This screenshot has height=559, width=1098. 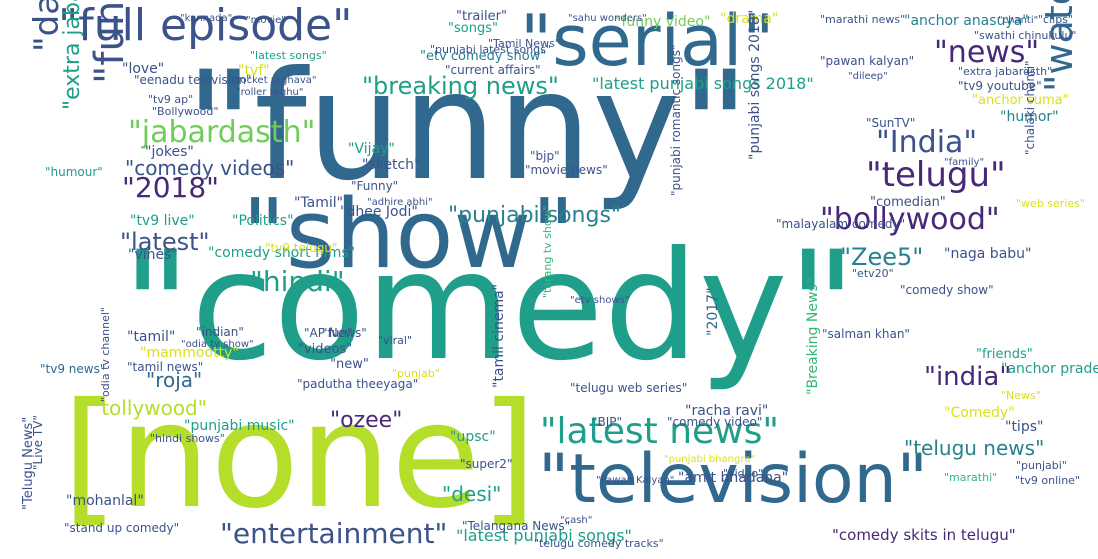 What do you see at coordinates (924, 535) in the screenshot?
I see `cloud-word: "comedy skits in telugu"` at bounding box center [924, 535].